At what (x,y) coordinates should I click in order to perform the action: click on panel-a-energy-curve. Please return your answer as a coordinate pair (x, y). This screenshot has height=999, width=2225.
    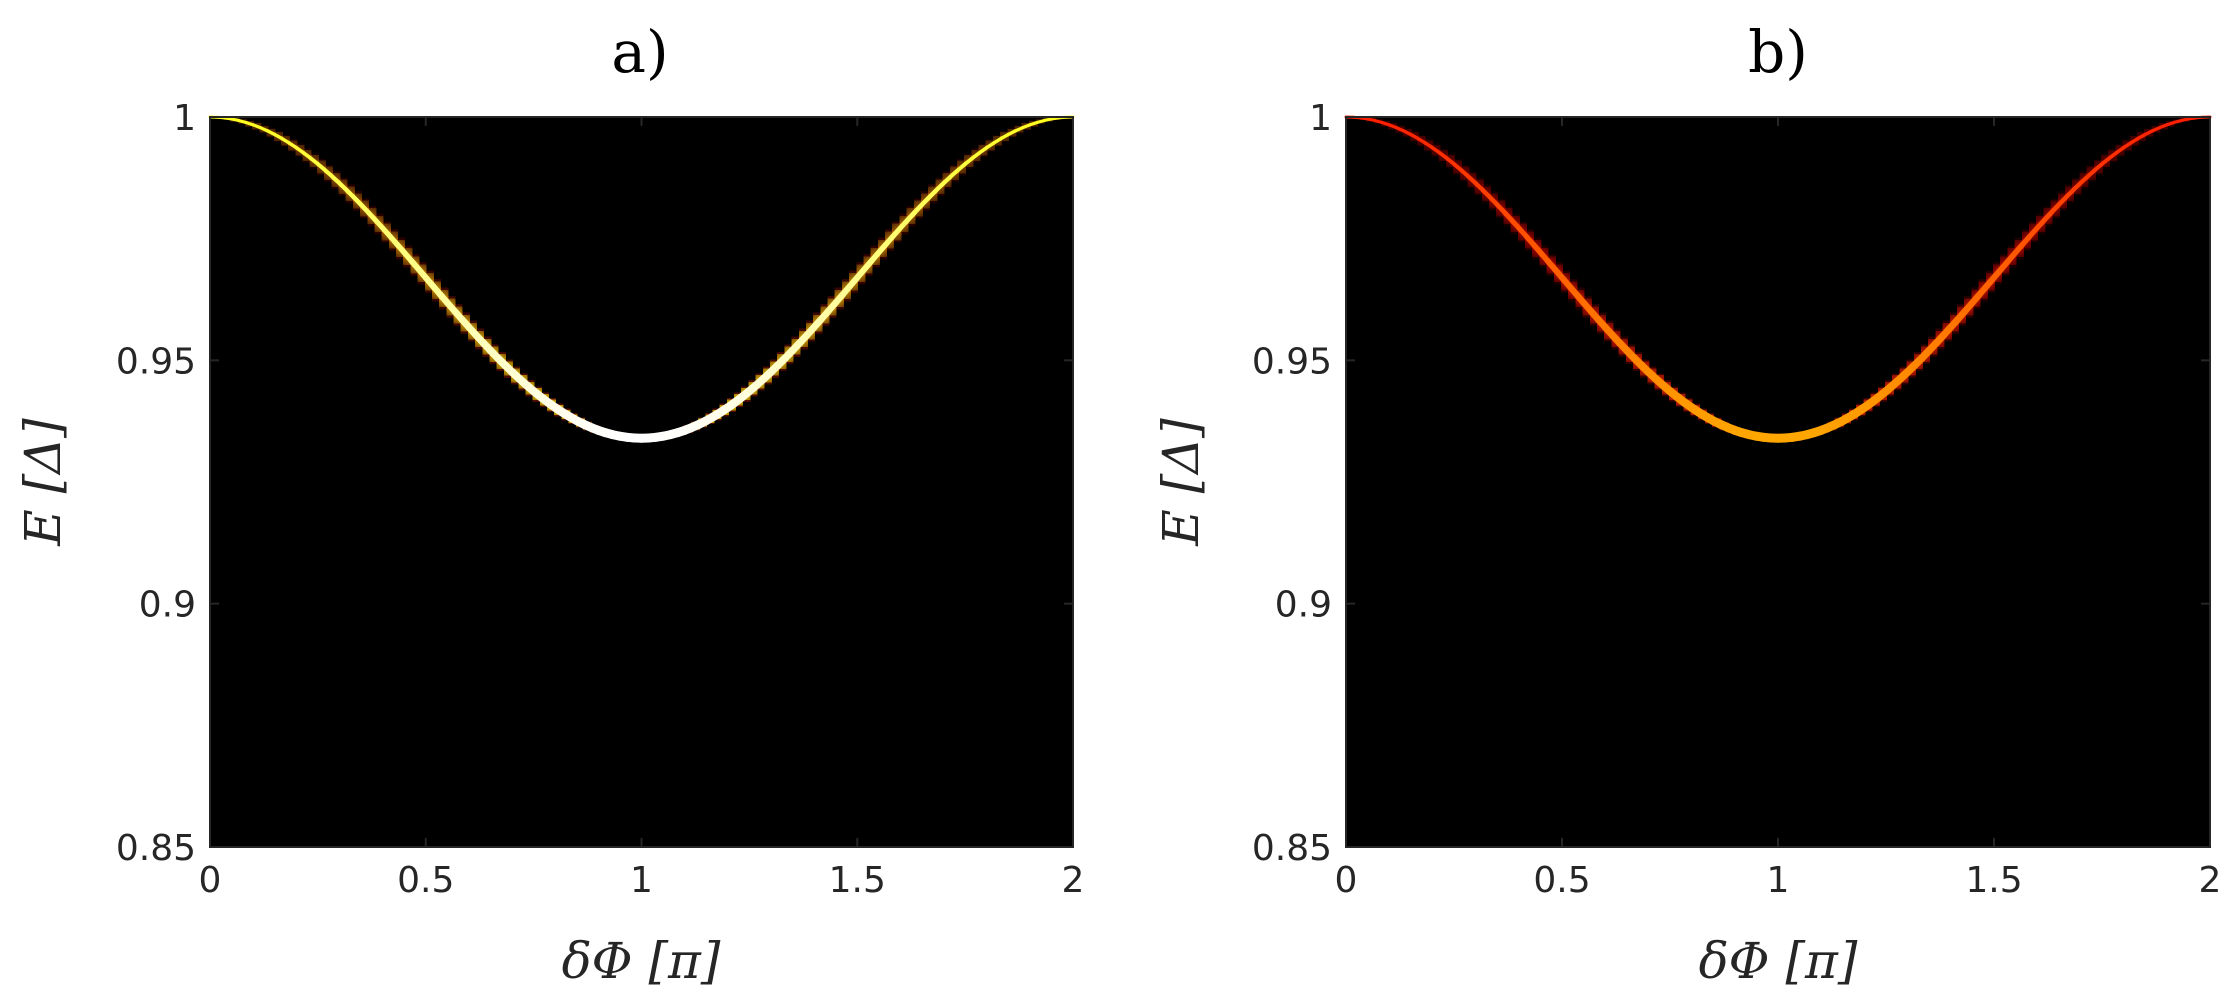
    Looking at the image, I should click on (641, 283).